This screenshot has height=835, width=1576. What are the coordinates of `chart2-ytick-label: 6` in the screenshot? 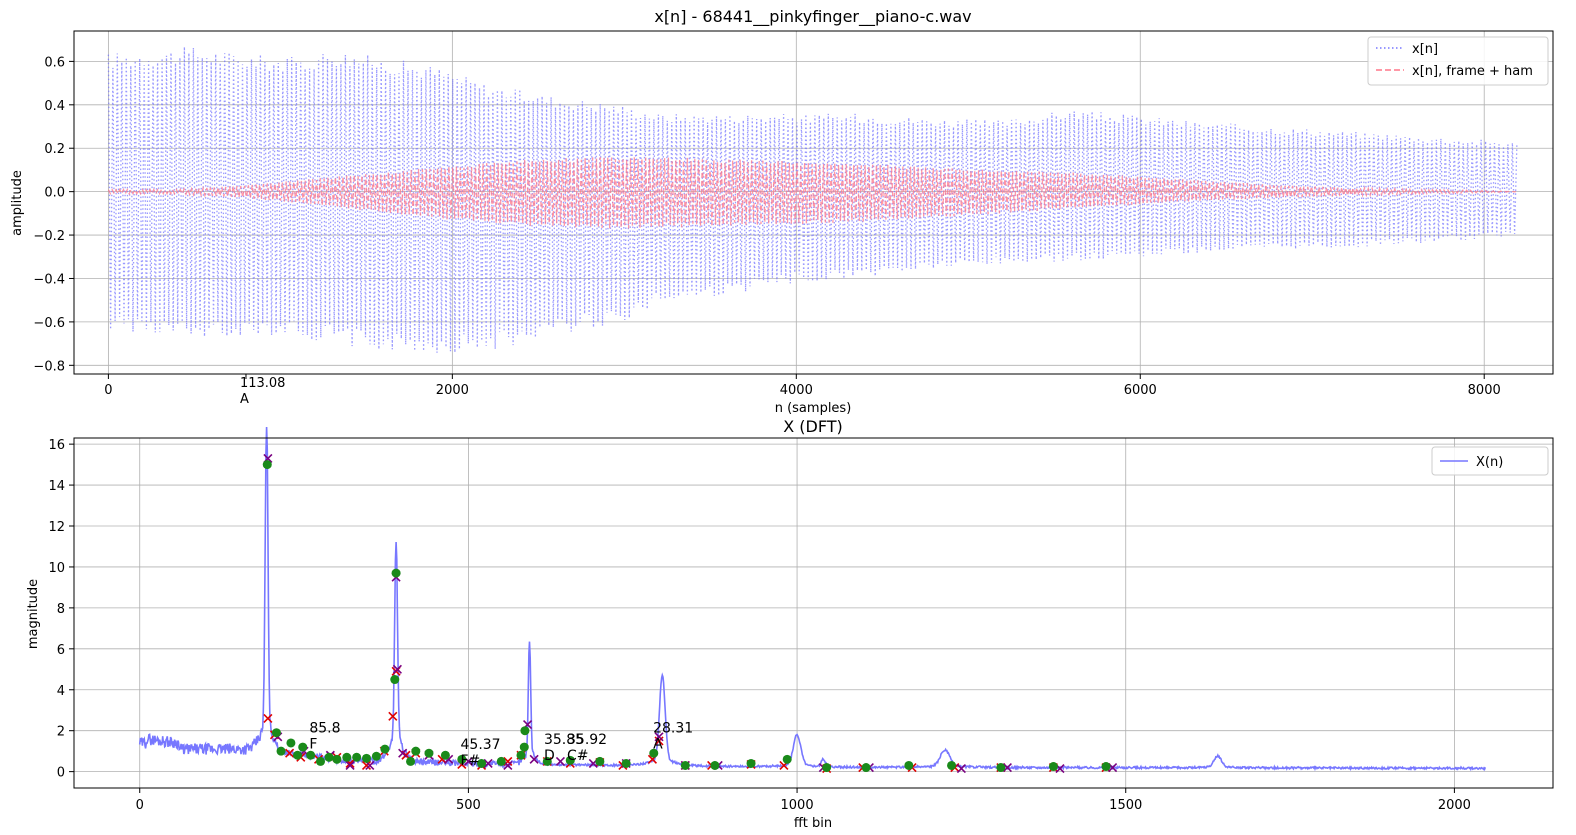 It's located at (61, 650).